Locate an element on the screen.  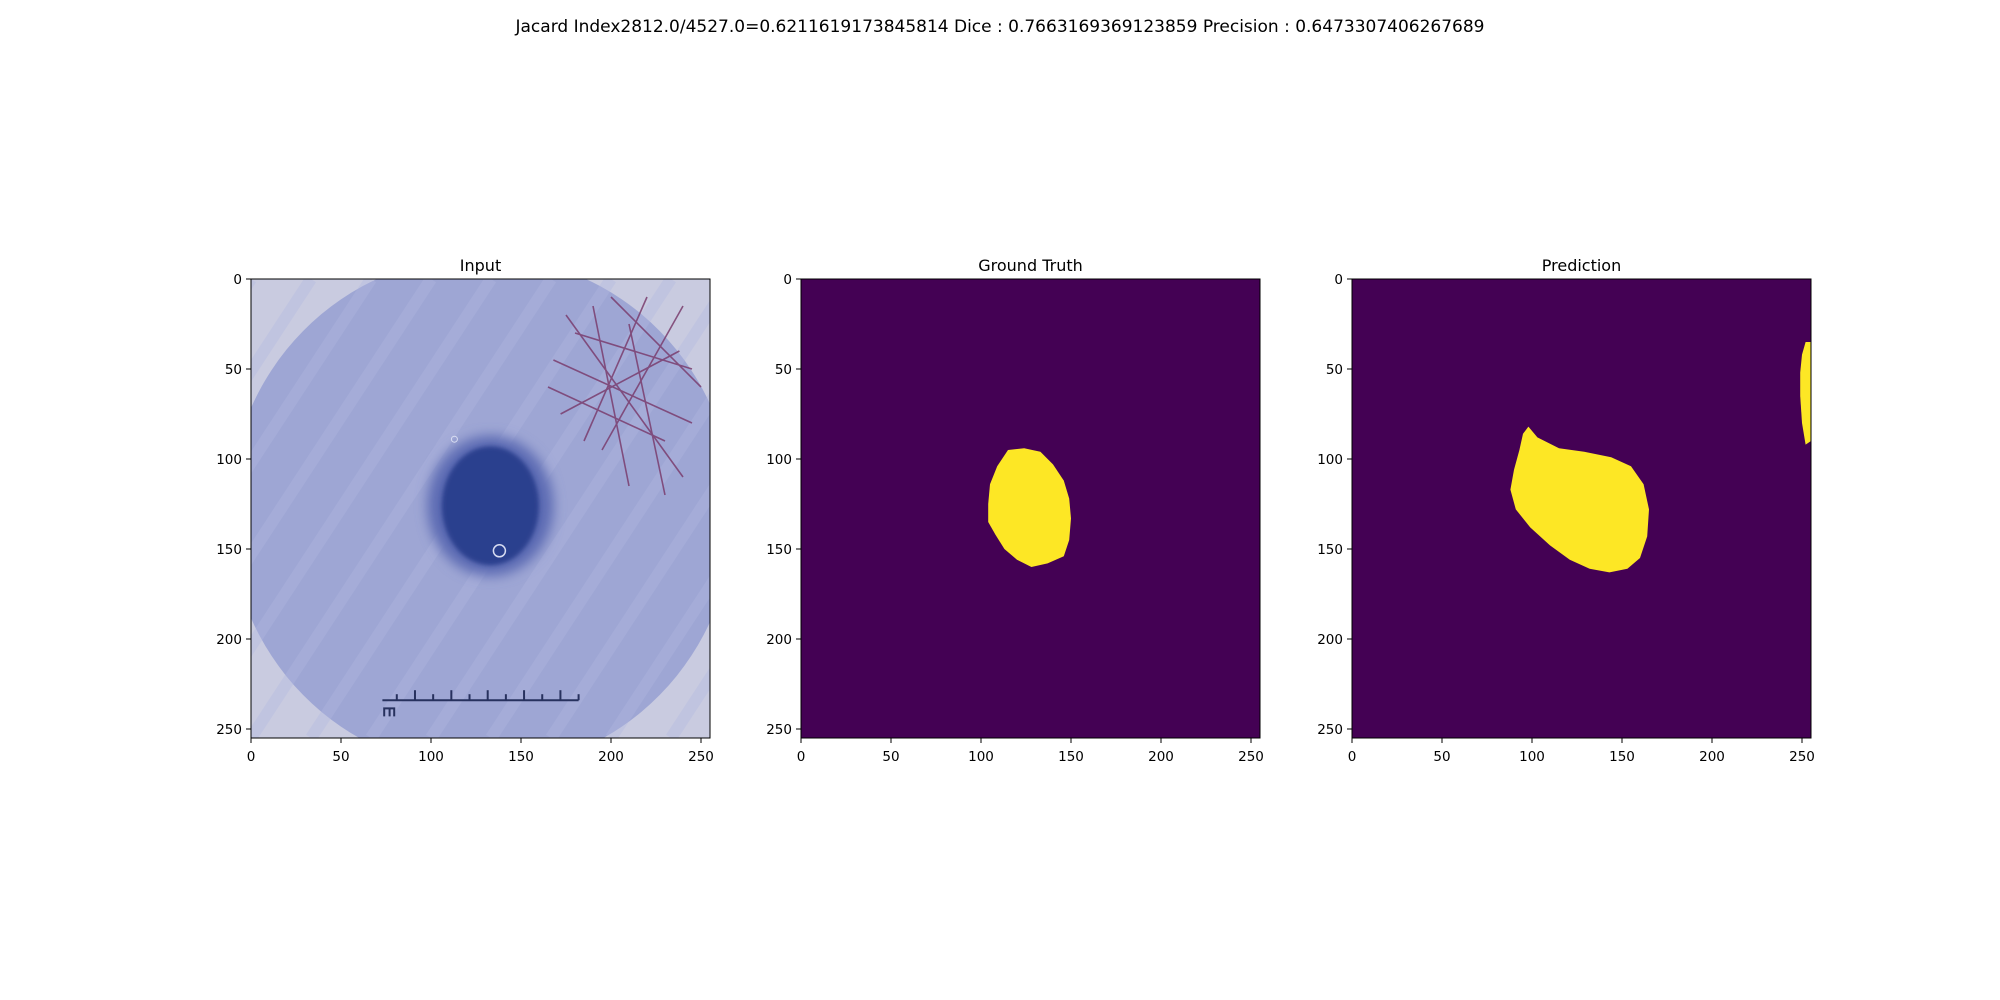
ground-truth-image is located at coordinates (1030, 508).